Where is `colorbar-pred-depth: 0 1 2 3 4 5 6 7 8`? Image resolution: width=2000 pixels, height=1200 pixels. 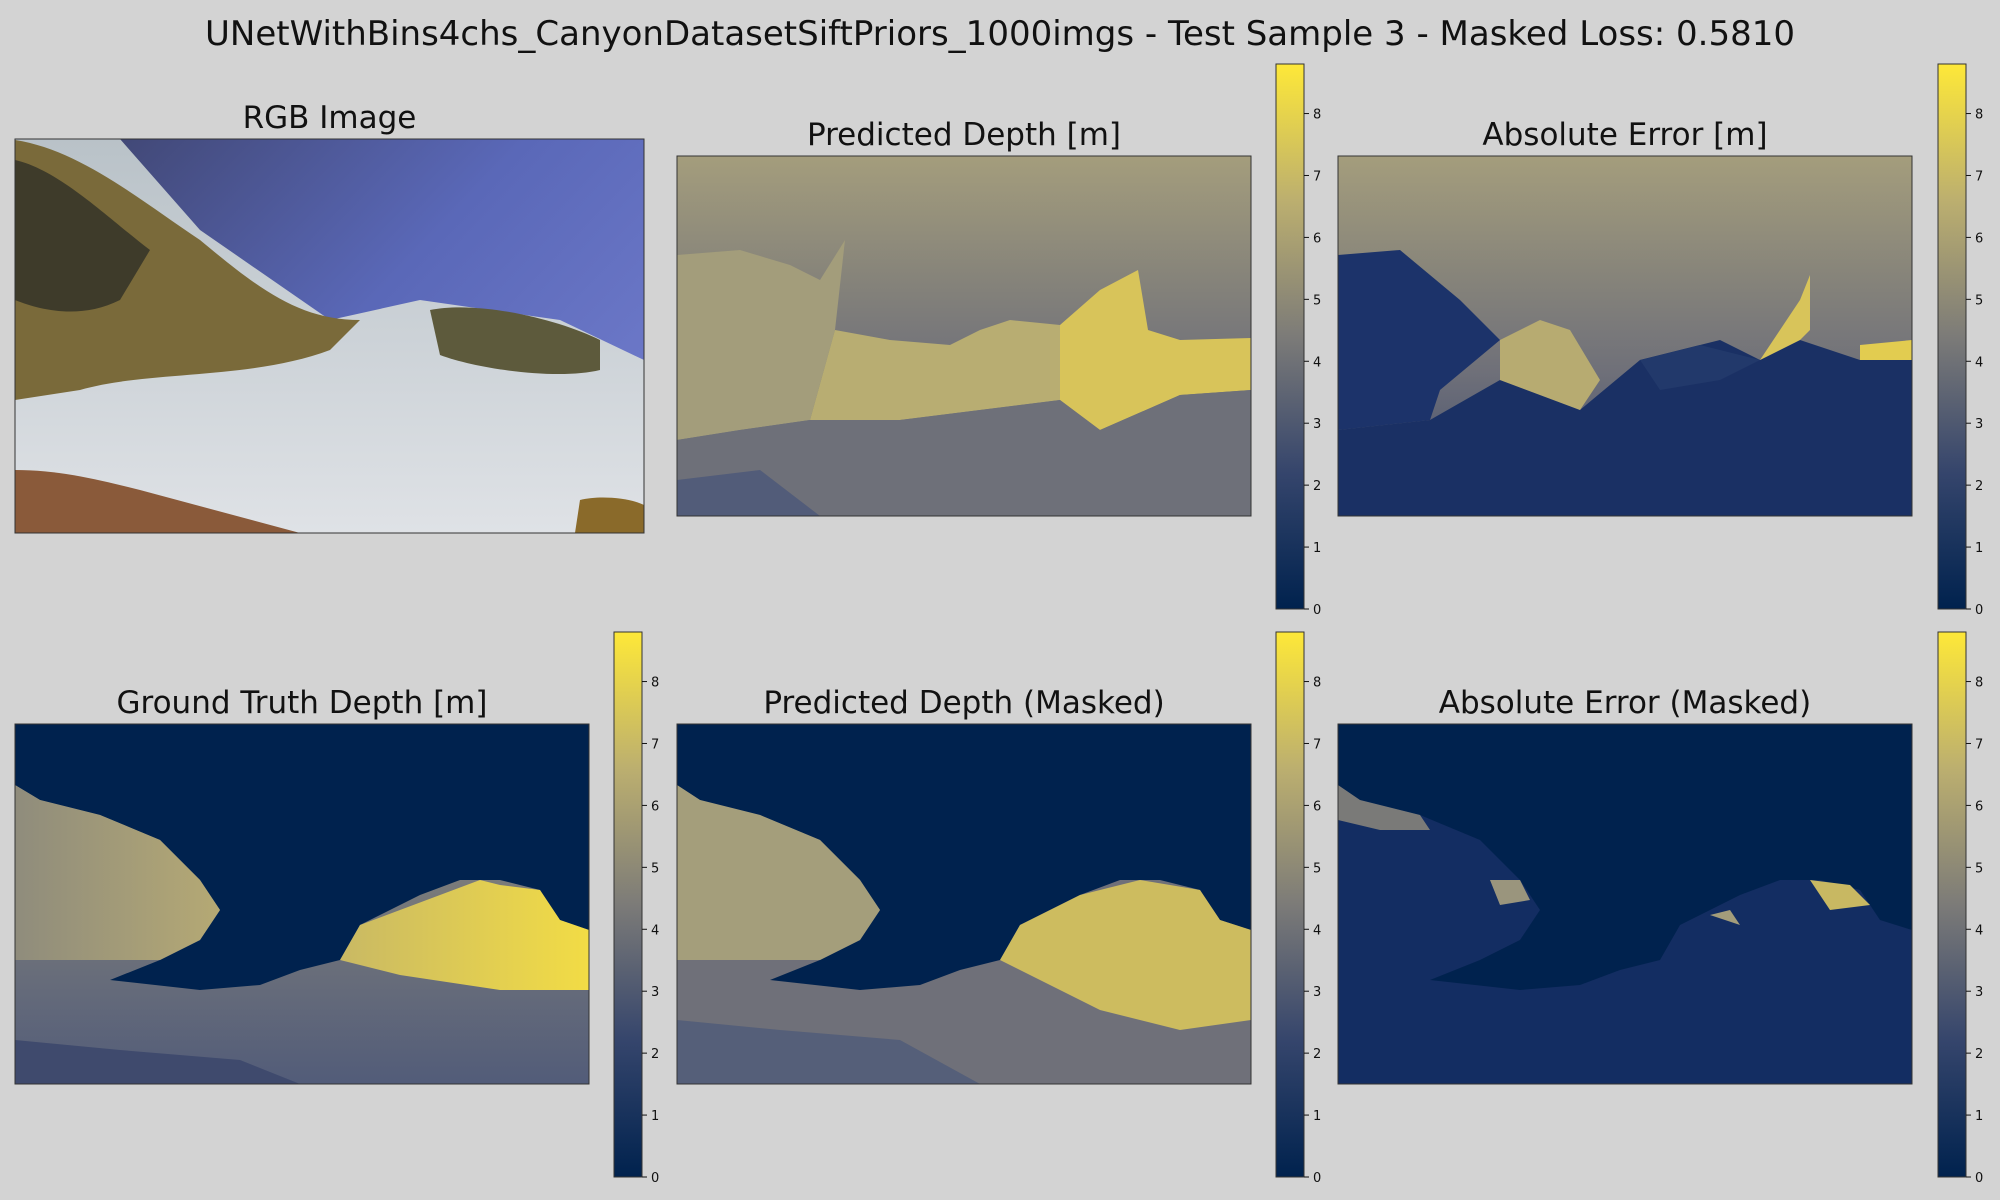 colorbar-pred-depth: 0 1 2 3 4 5 6 7 8 is located at coordinates (1298, 340).